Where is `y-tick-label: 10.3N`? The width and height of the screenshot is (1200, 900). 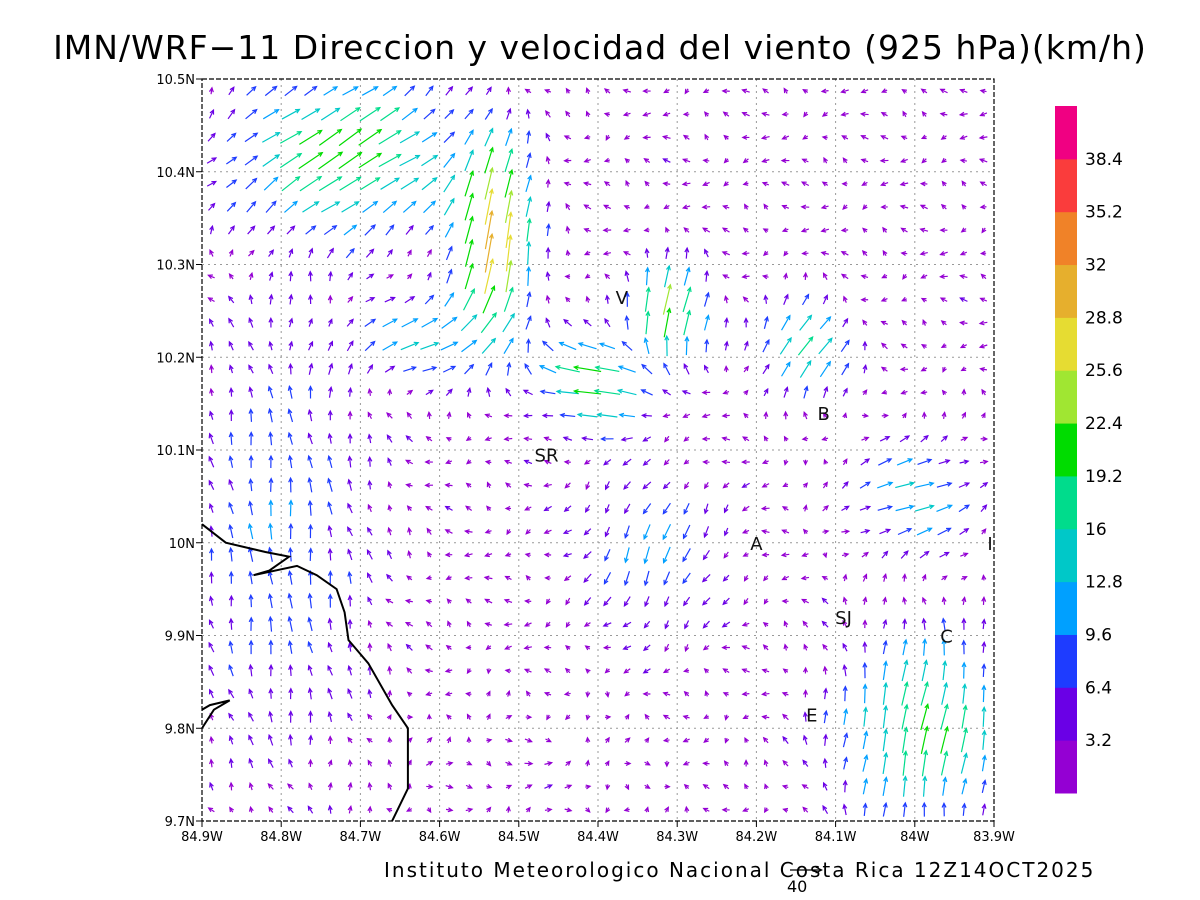 y-tick-label: 10.3N is located at coordinates (175, 266).